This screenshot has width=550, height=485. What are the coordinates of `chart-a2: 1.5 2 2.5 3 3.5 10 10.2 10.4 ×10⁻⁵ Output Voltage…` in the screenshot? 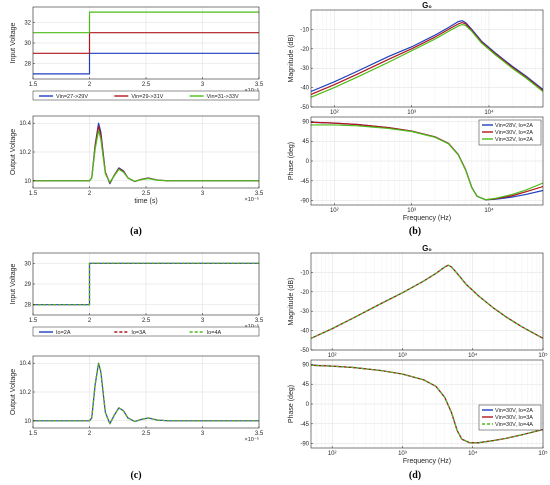 It's located at (137, 160).